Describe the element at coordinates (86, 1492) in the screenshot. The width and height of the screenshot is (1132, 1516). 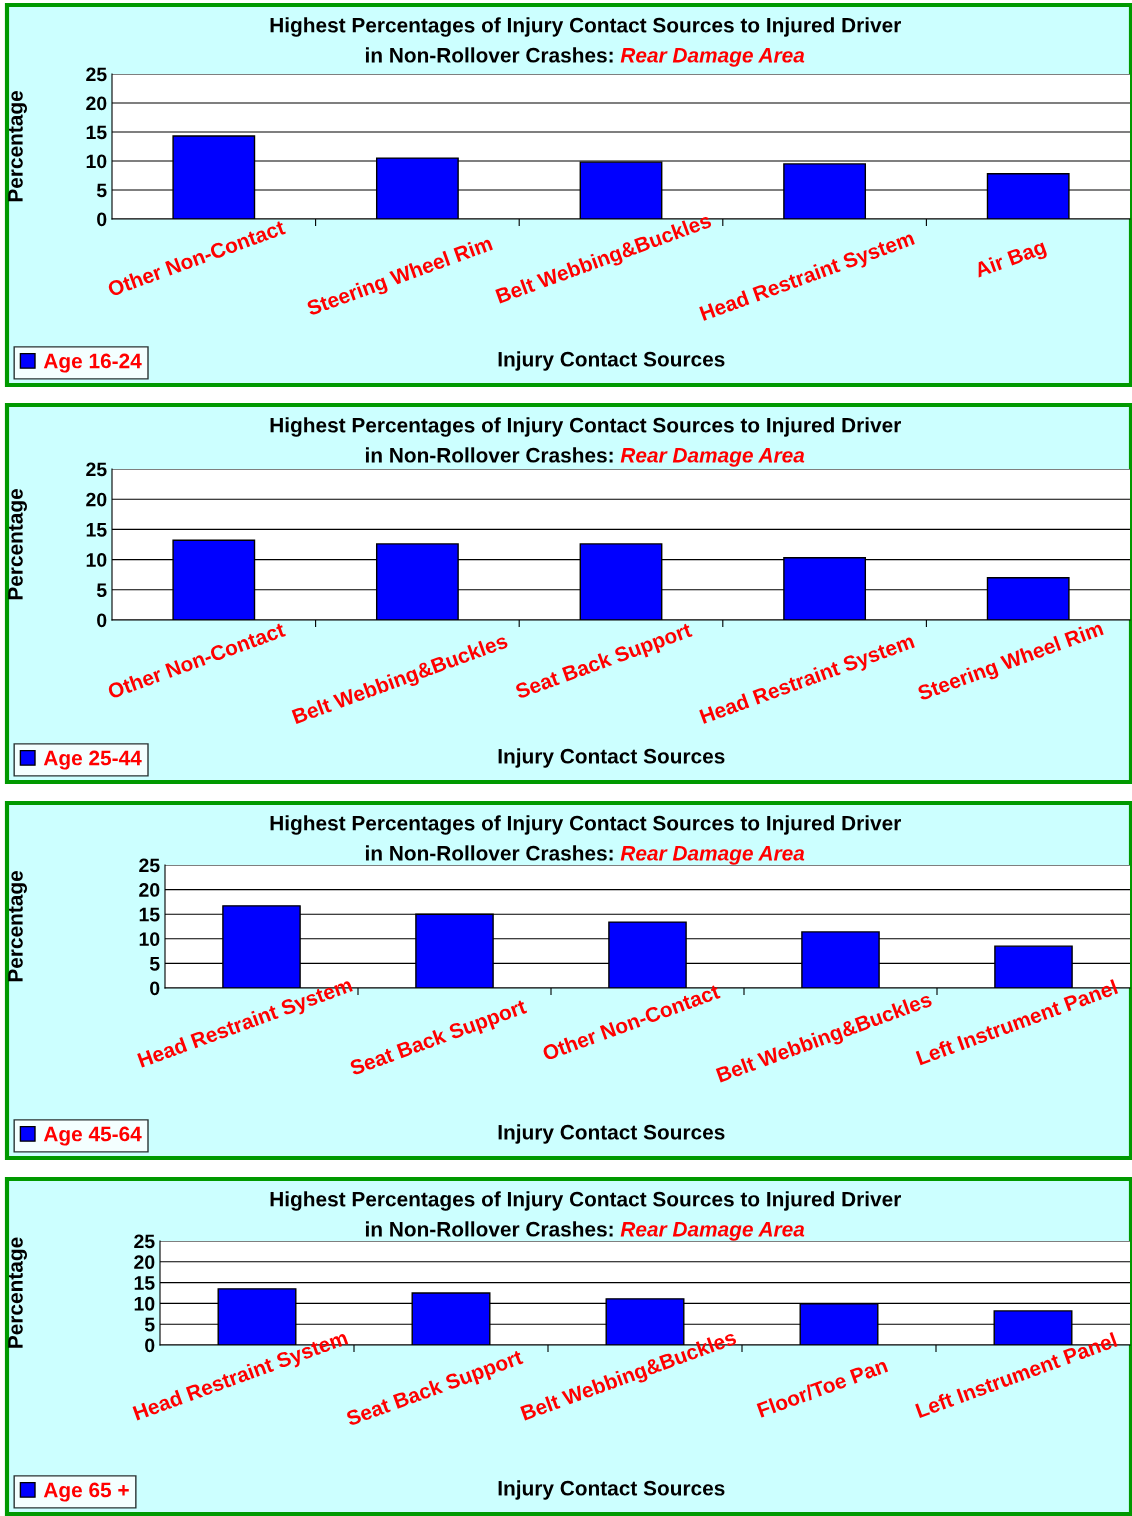
I see `legend-label: Age 65 +` at that location.